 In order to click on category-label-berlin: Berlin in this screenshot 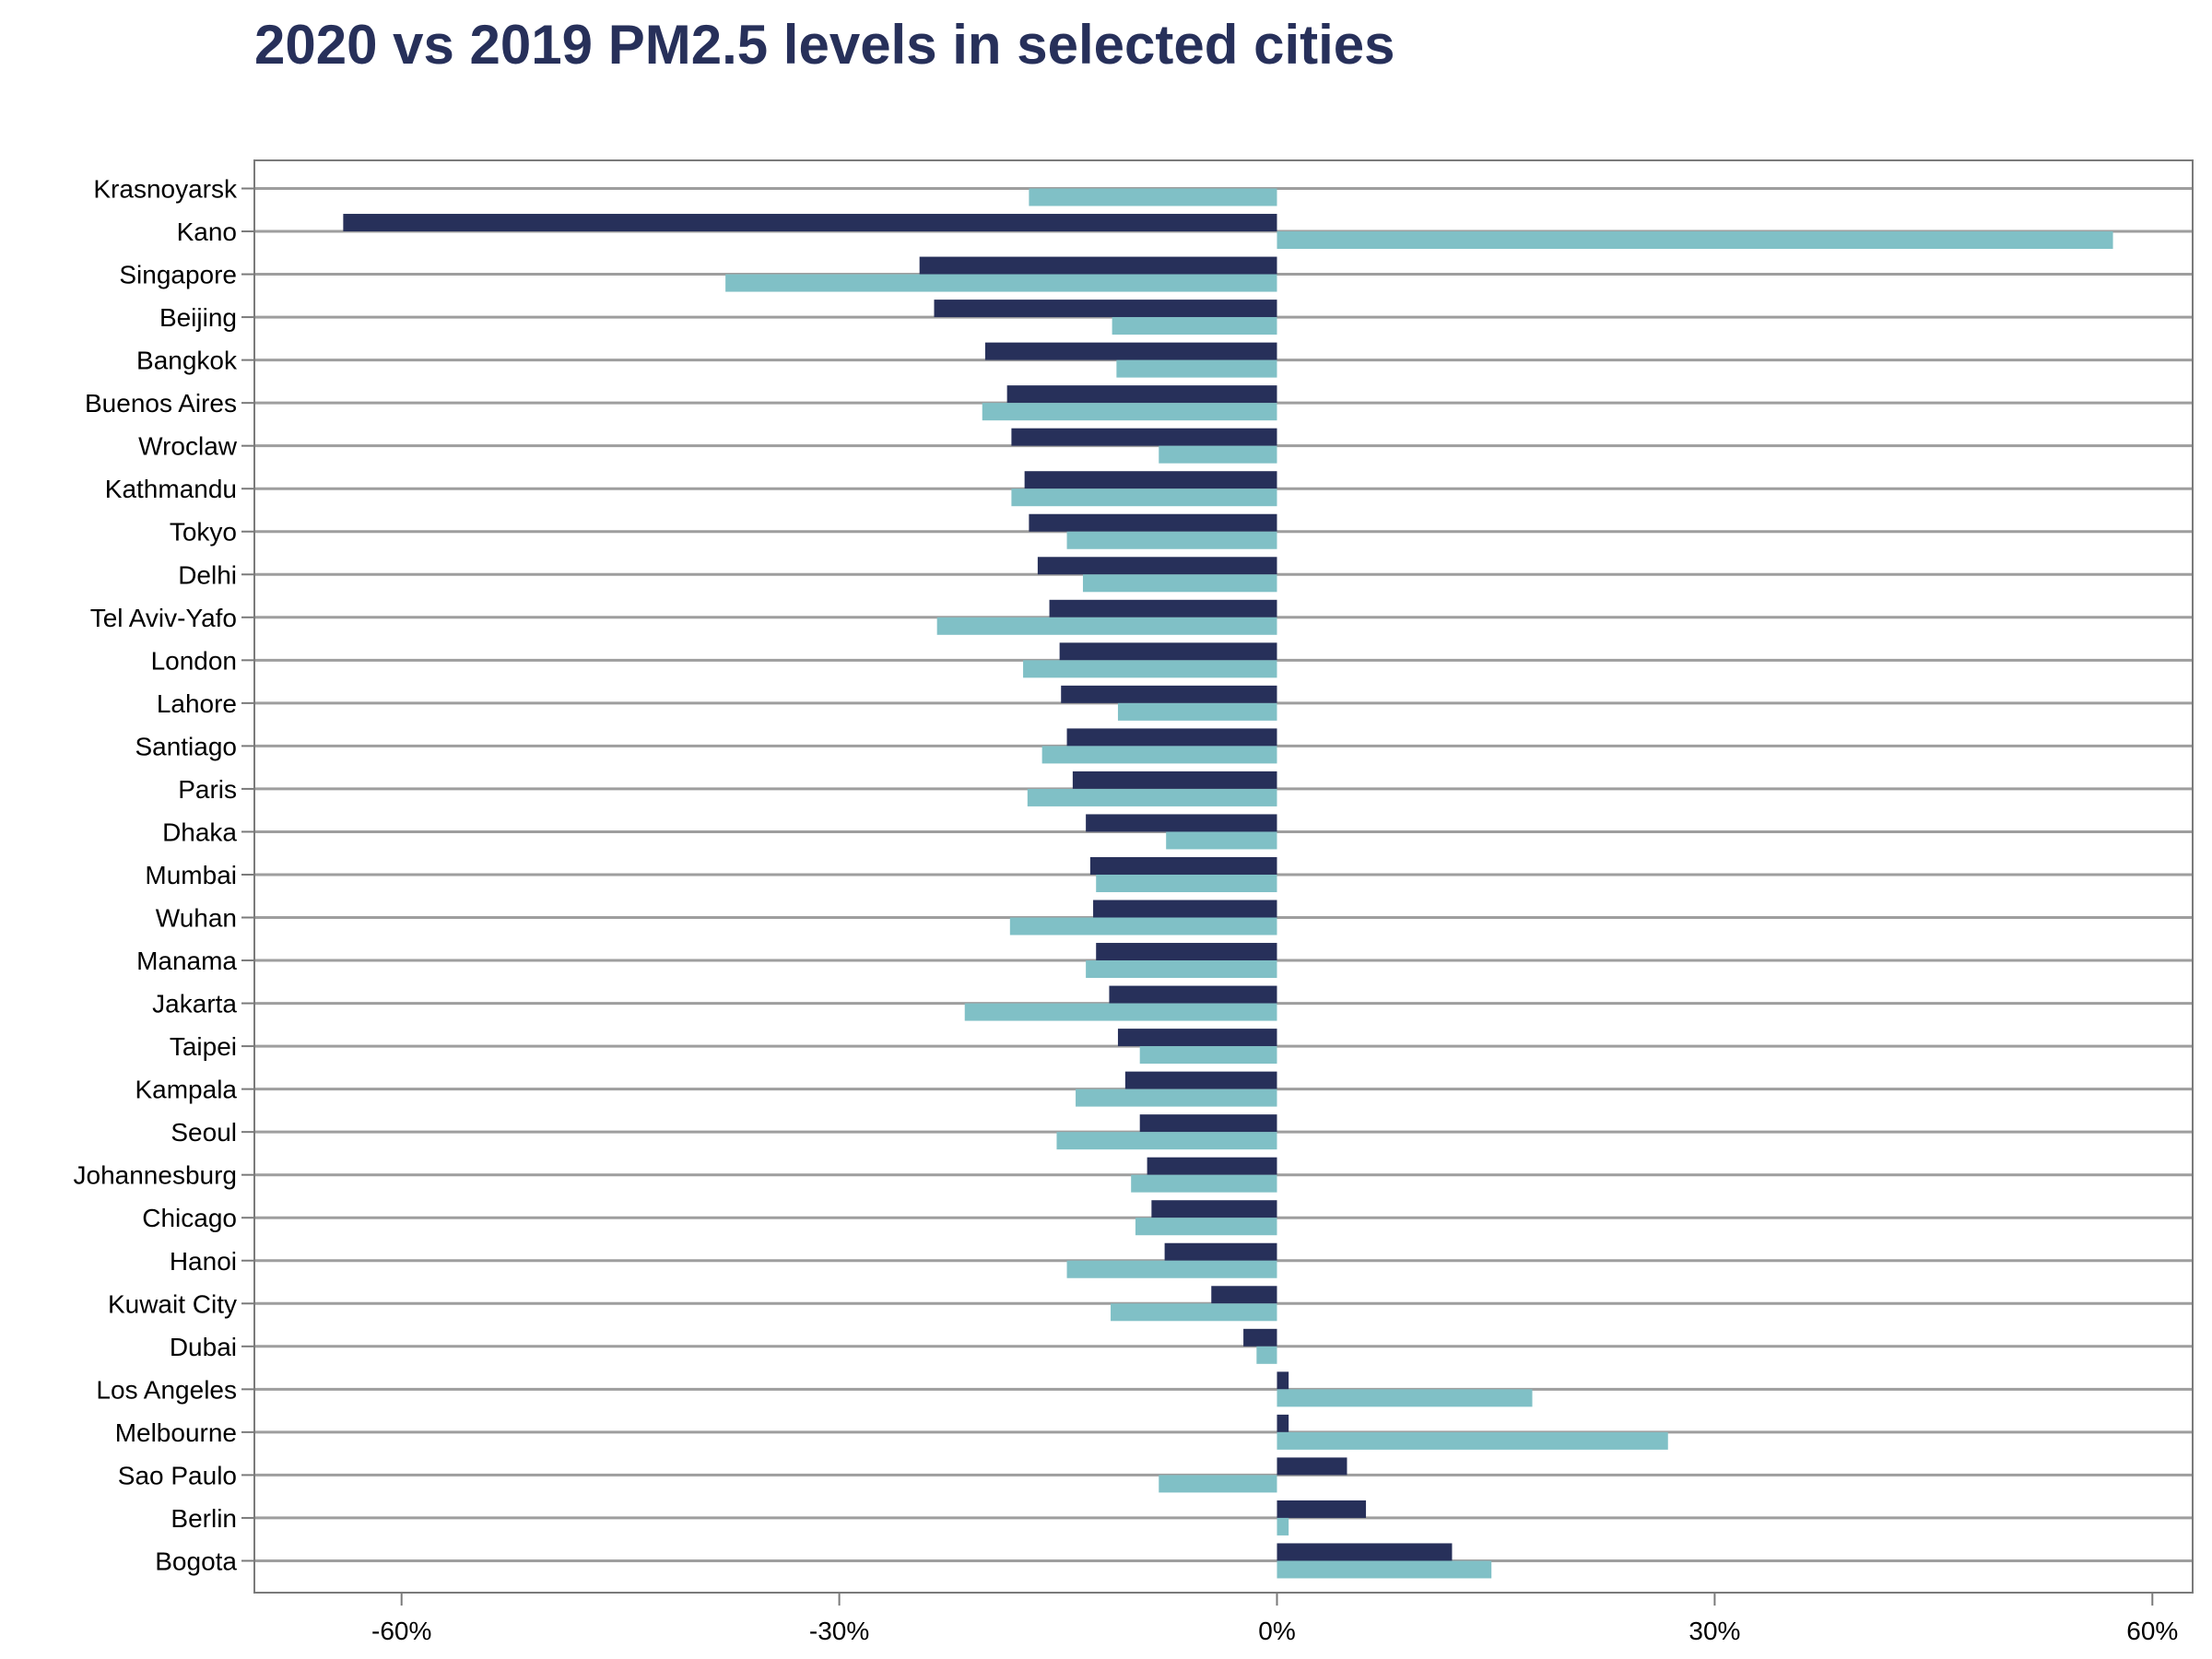, I will do `click(204, 1518)`.